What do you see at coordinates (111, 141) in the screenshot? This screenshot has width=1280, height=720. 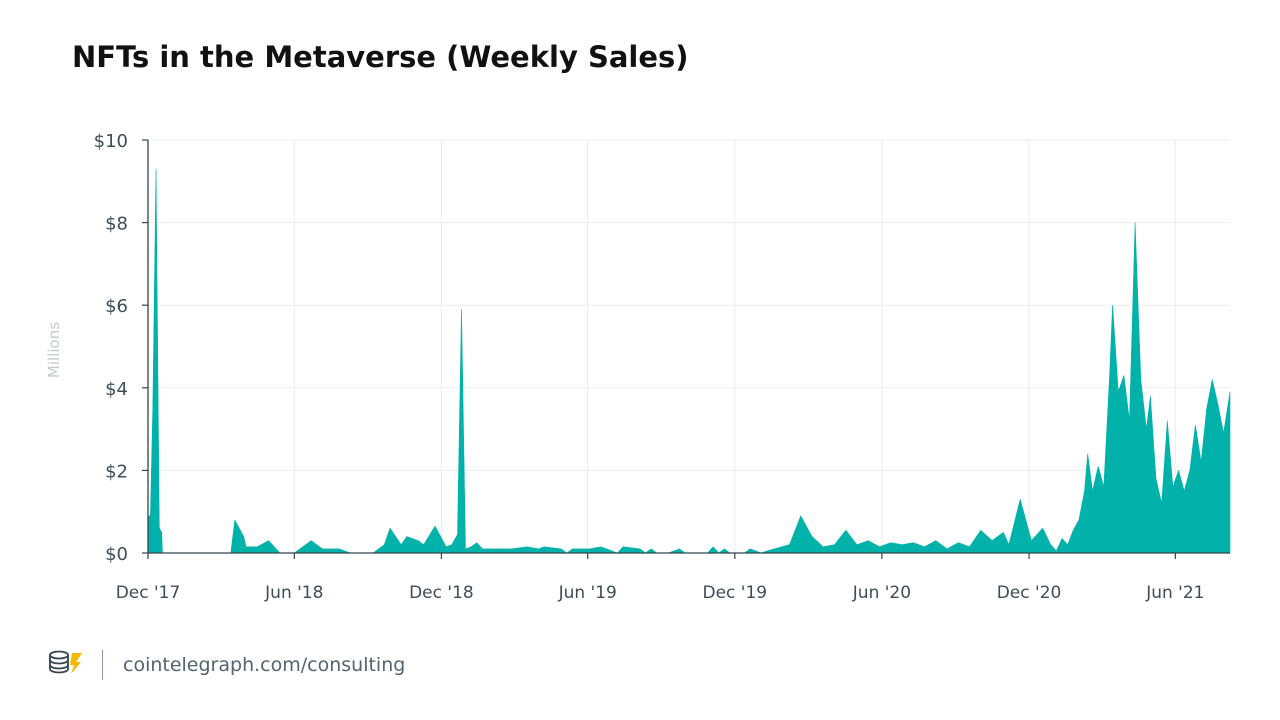 I see `y-tick-label: $10` at bounding box center [111, 141].